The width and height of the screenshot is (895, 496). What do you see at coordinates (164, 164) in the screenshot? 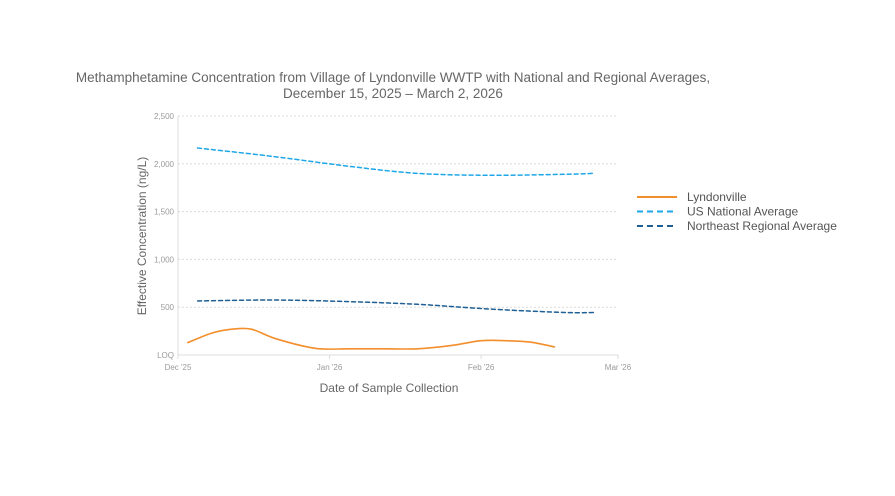
I see `y-tick-label: 2,000` at bounding box center [164, 164].